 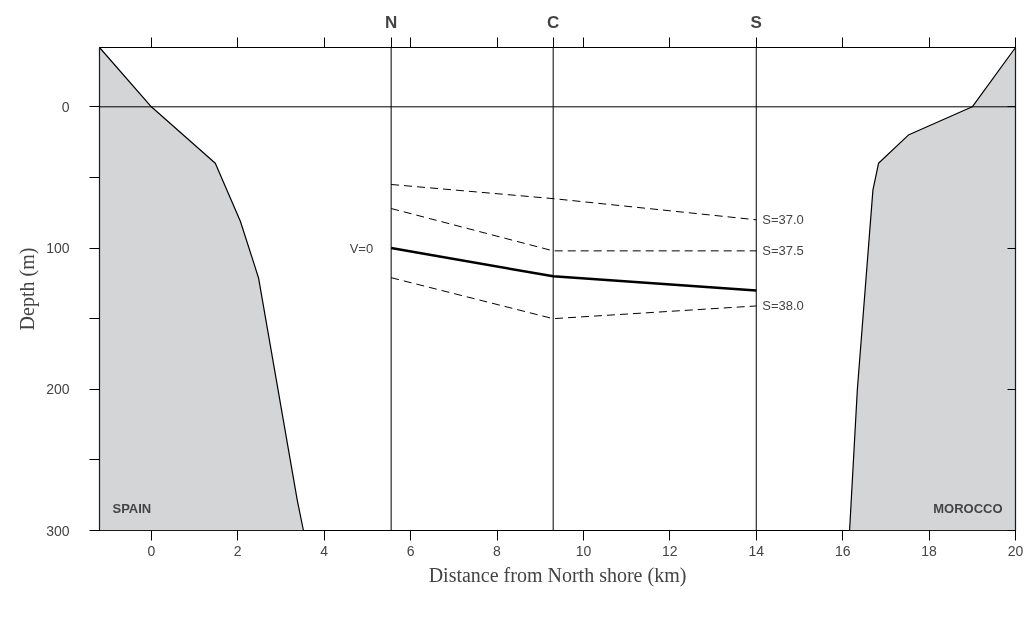 What do you see at coordinates (929, 550) in the screenshot?
I see `x-tick-label: 18` at bounding box center [929, 550].